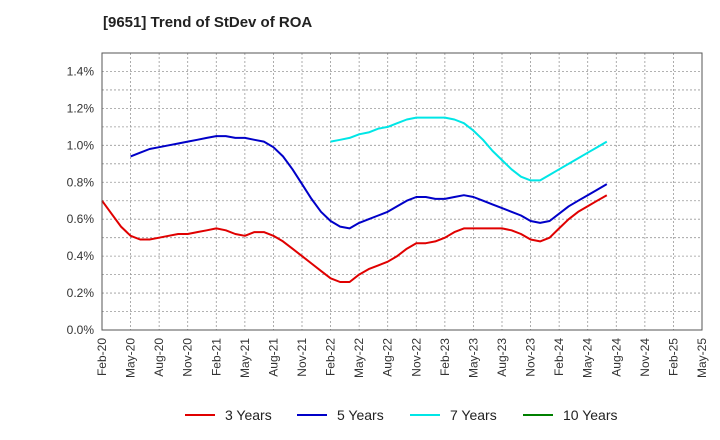  I want to click on x-tick-label: May-25, so click(702, 358).